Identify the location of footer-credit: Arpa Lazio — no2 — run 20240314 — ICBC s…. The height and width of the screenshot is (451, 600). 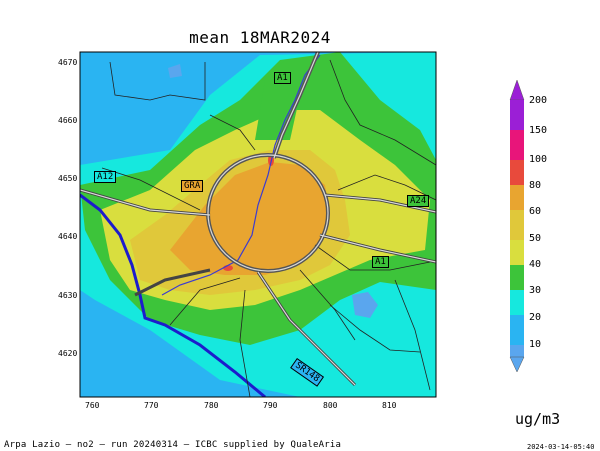
(173, 445).